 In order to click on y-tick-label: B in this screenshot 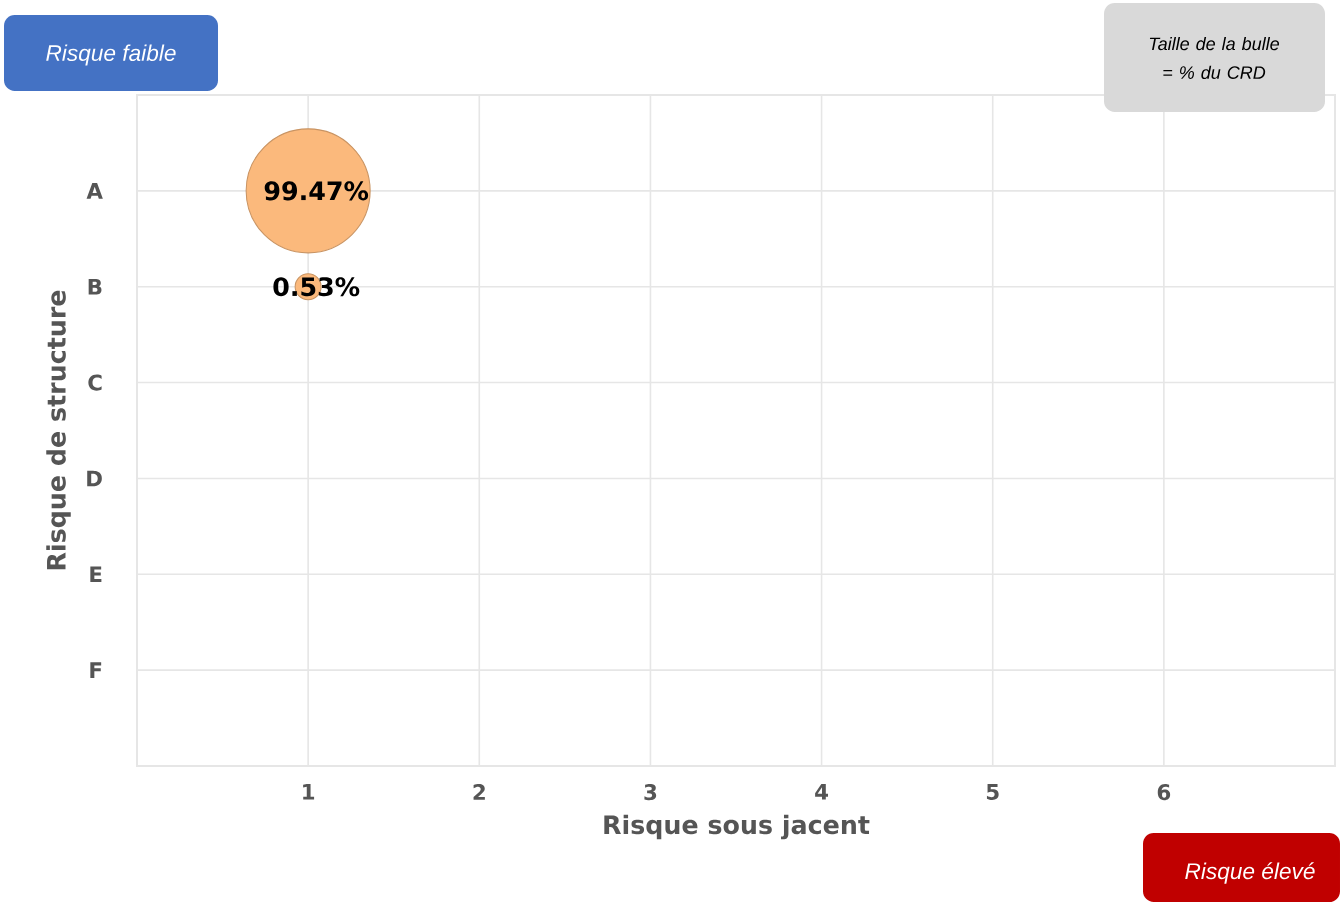, I will do `click(95, 286)`.